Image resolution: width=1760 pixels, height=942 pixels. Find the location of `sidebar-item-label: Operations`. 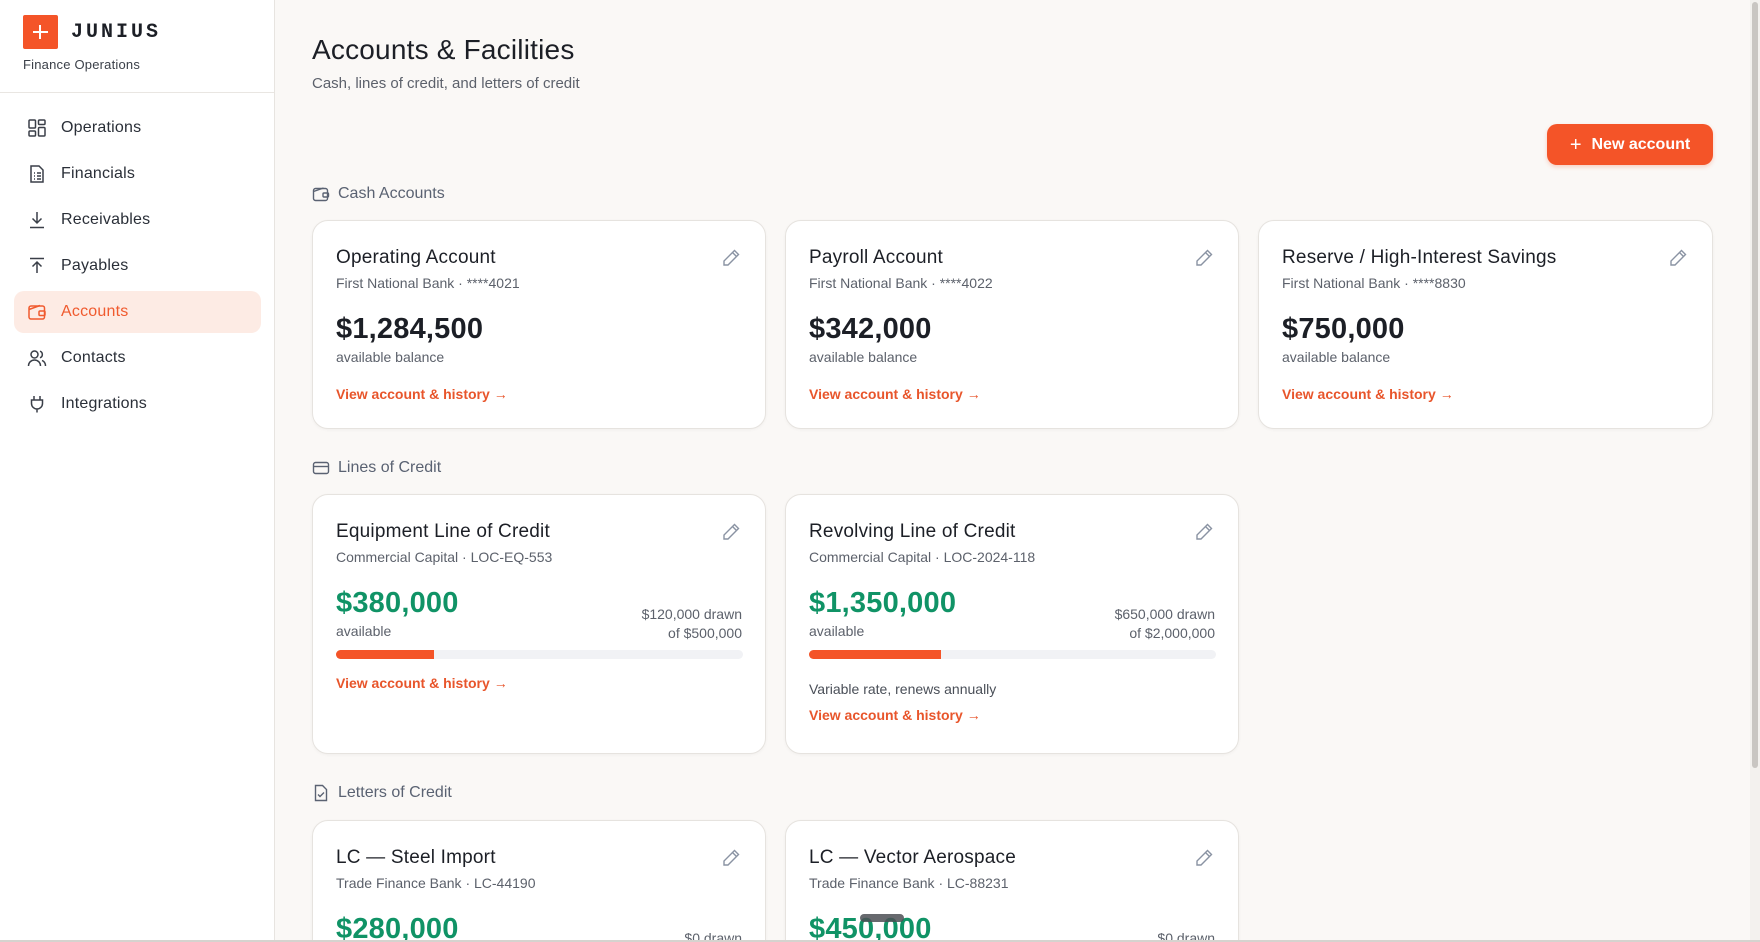

sidebar-item-label: Operations is located at coordinates (101, 127).